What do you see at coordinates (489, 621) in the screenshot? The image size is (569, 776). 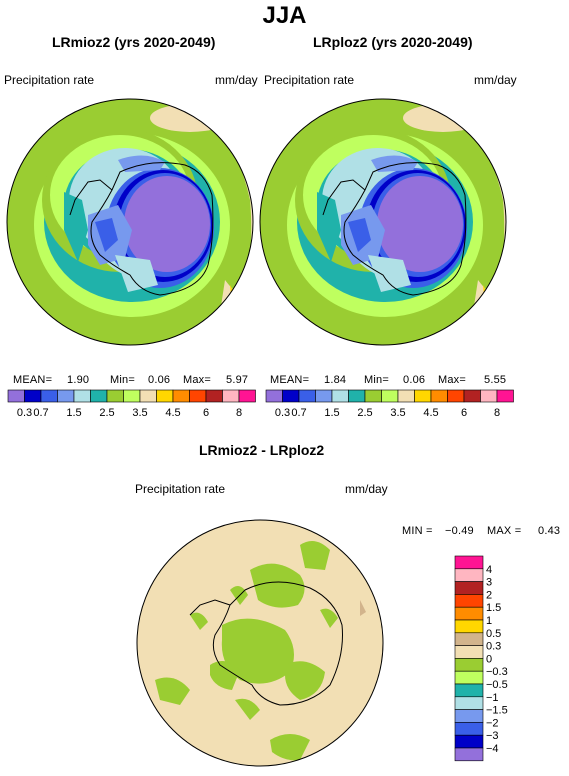 I see `panel-diff-colorbar-tick-label: 1` at bounding box center [489, 621].